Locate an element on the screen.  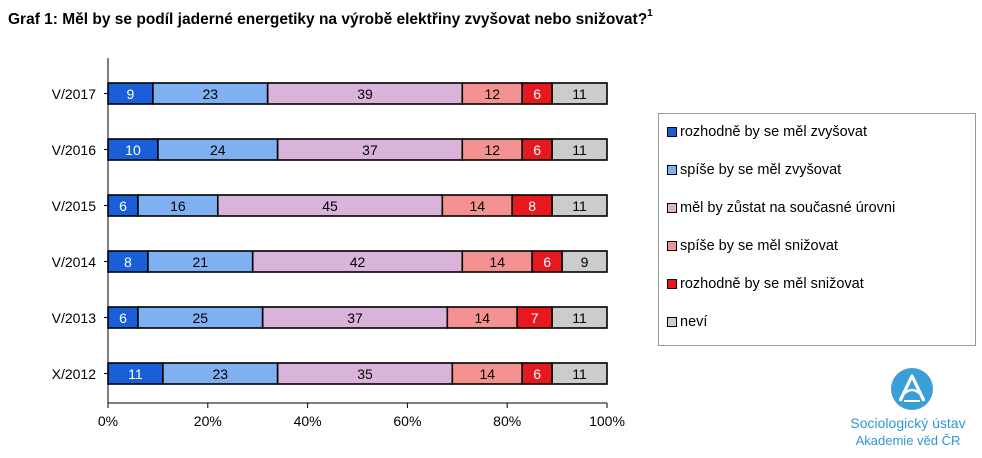
legend-item: spíše by se měl snižovat is located at coordinates (752, 246).